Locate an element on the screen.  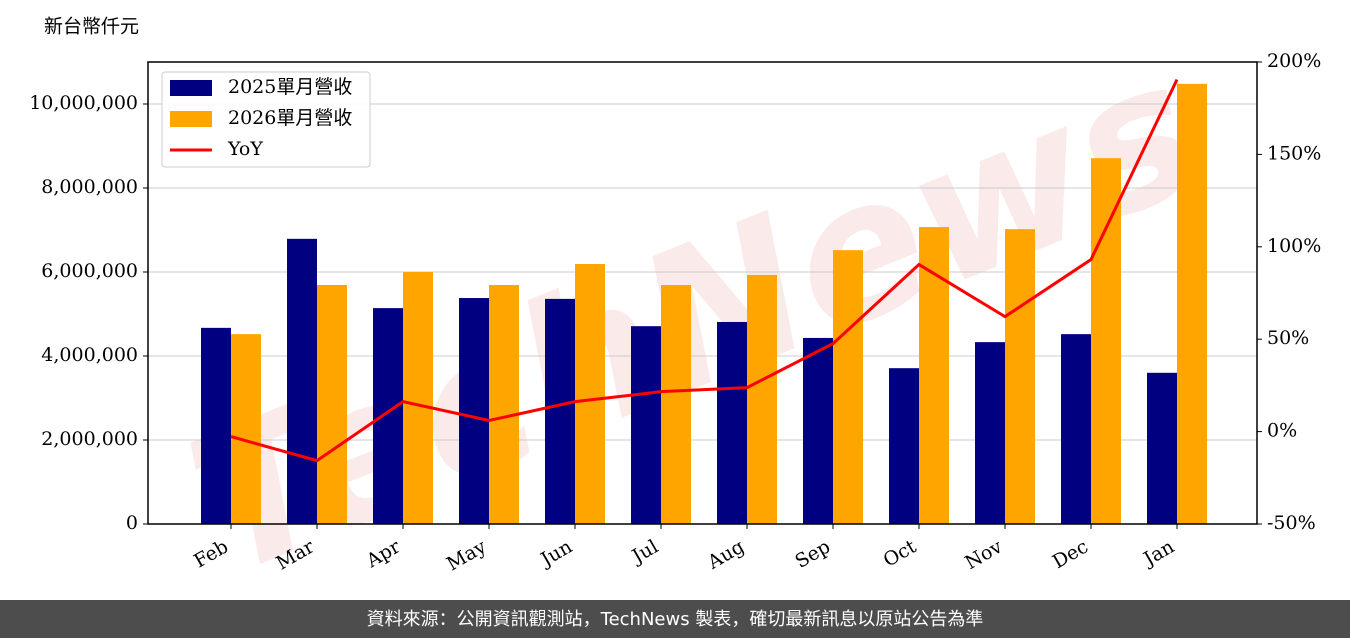
x-tick-label: Jun is located at coordinates (555, 554).